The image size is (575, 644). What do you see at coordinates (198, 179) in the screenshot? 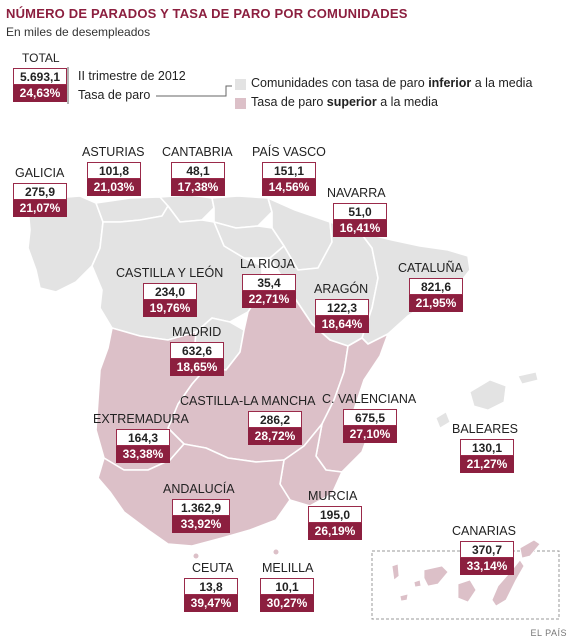
I see `box-cantabria: 48,1 17,38%` at bounding box center [198, 179].